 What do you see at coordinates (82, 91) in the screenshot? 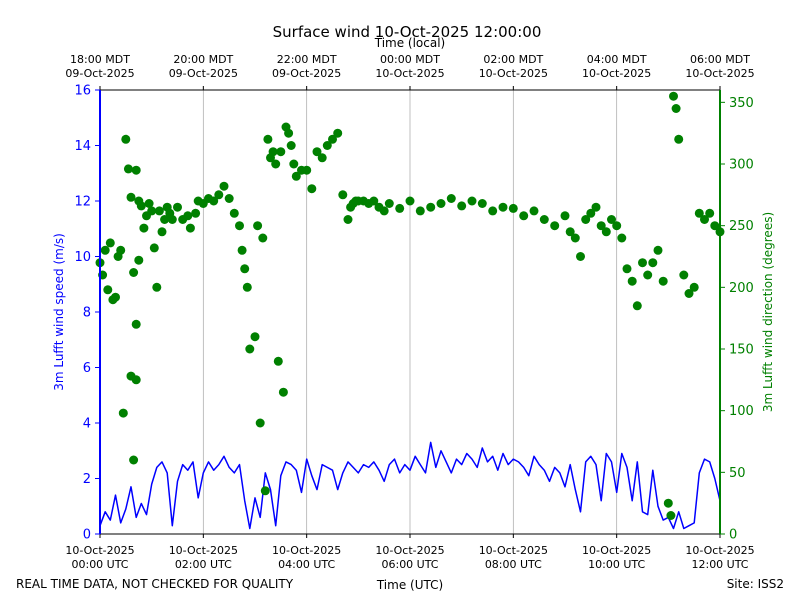
I see `left-tick-label: 16` at bounding box center [82, 91].